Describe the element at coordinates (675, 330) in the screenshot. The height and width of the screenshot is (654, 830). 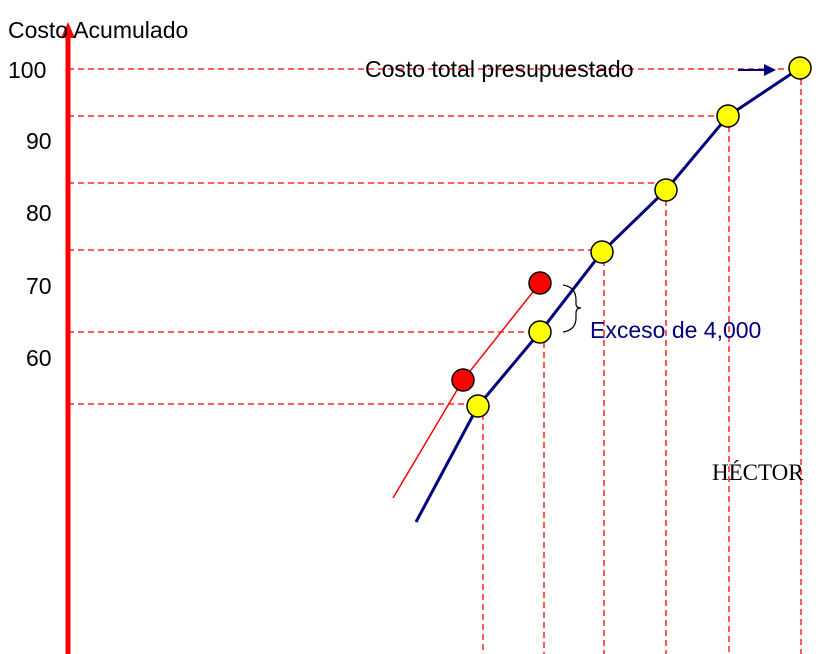
I see `excess-label: Exceso de 4,000` at that location.